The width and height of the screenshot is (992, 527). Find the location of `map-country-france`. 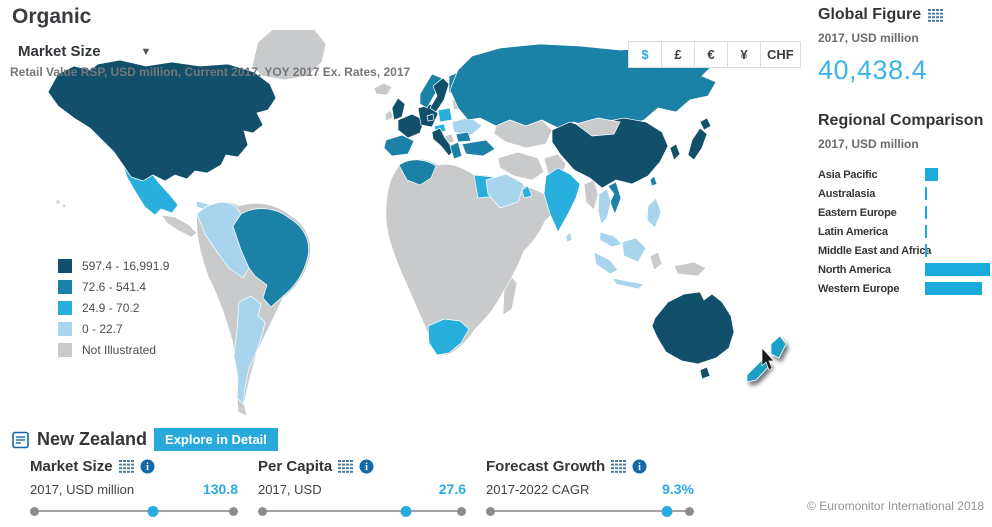

map-country-france is located at coordinates (411, 126).